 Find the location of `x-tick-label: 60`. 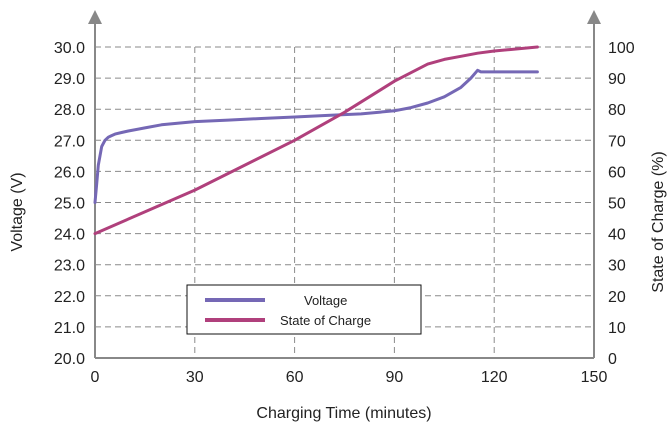

x-tick-label: 60 is located at coordinates (295, 377).